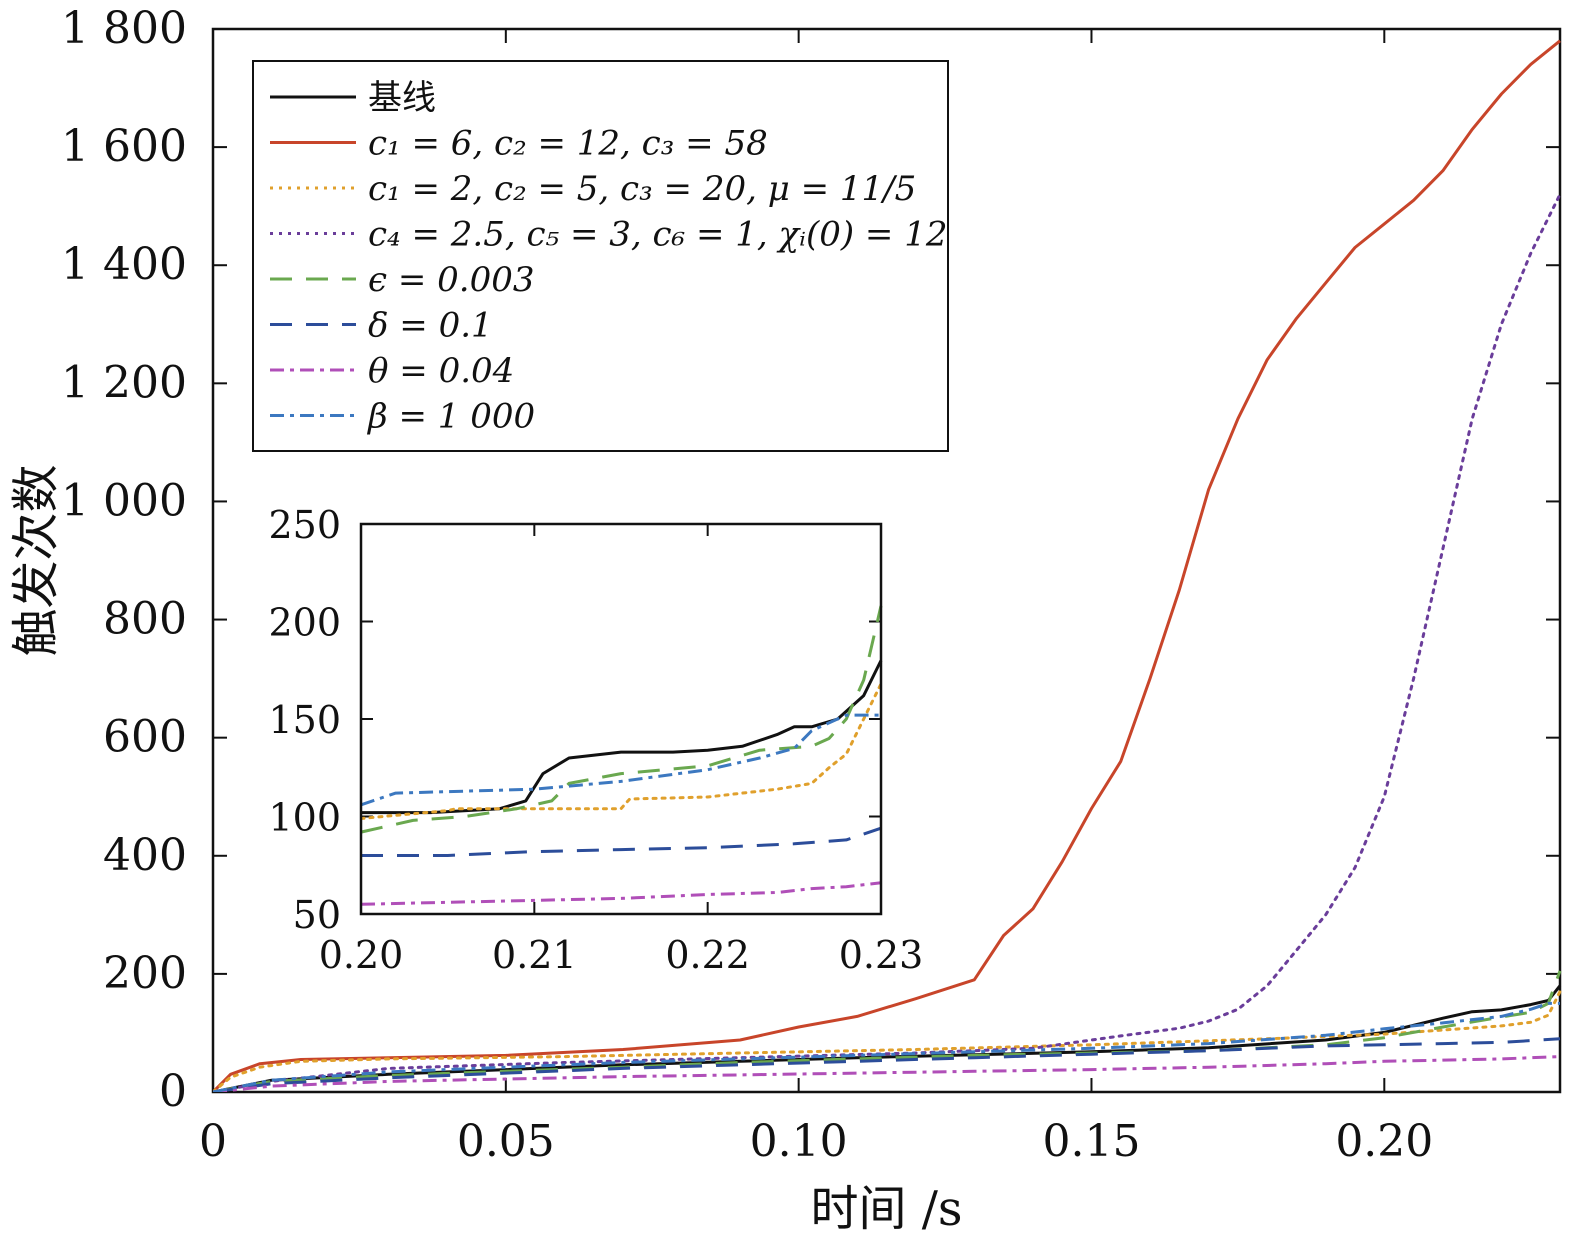  Describe the element at coordinates (707, 955) in the screenshot. I see `inset-x-tick-label: 0.22` at that location.